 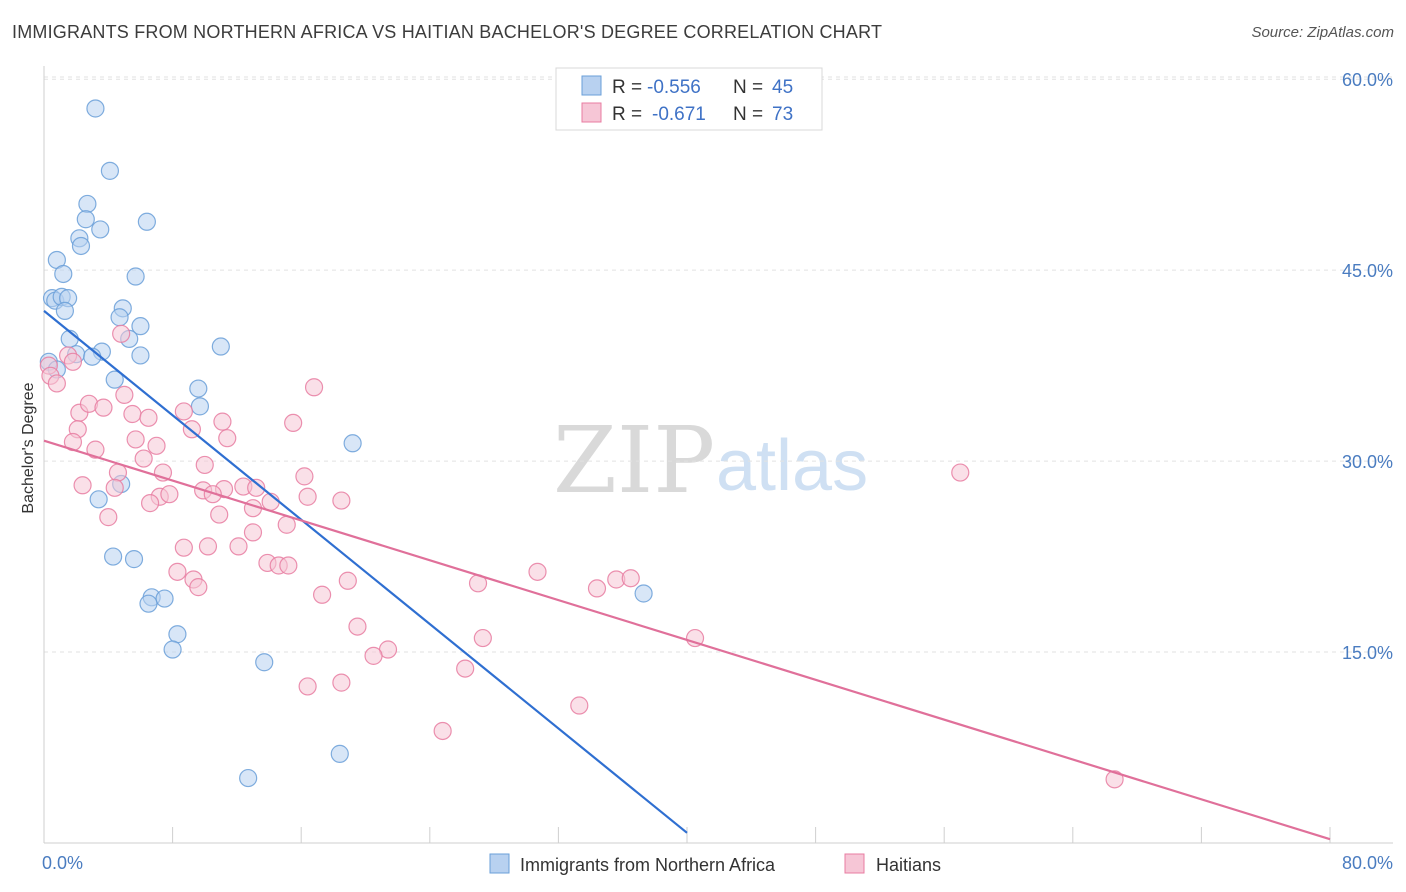 I want to click on watermark-zip: ZIP, so click(x=634, y=460).